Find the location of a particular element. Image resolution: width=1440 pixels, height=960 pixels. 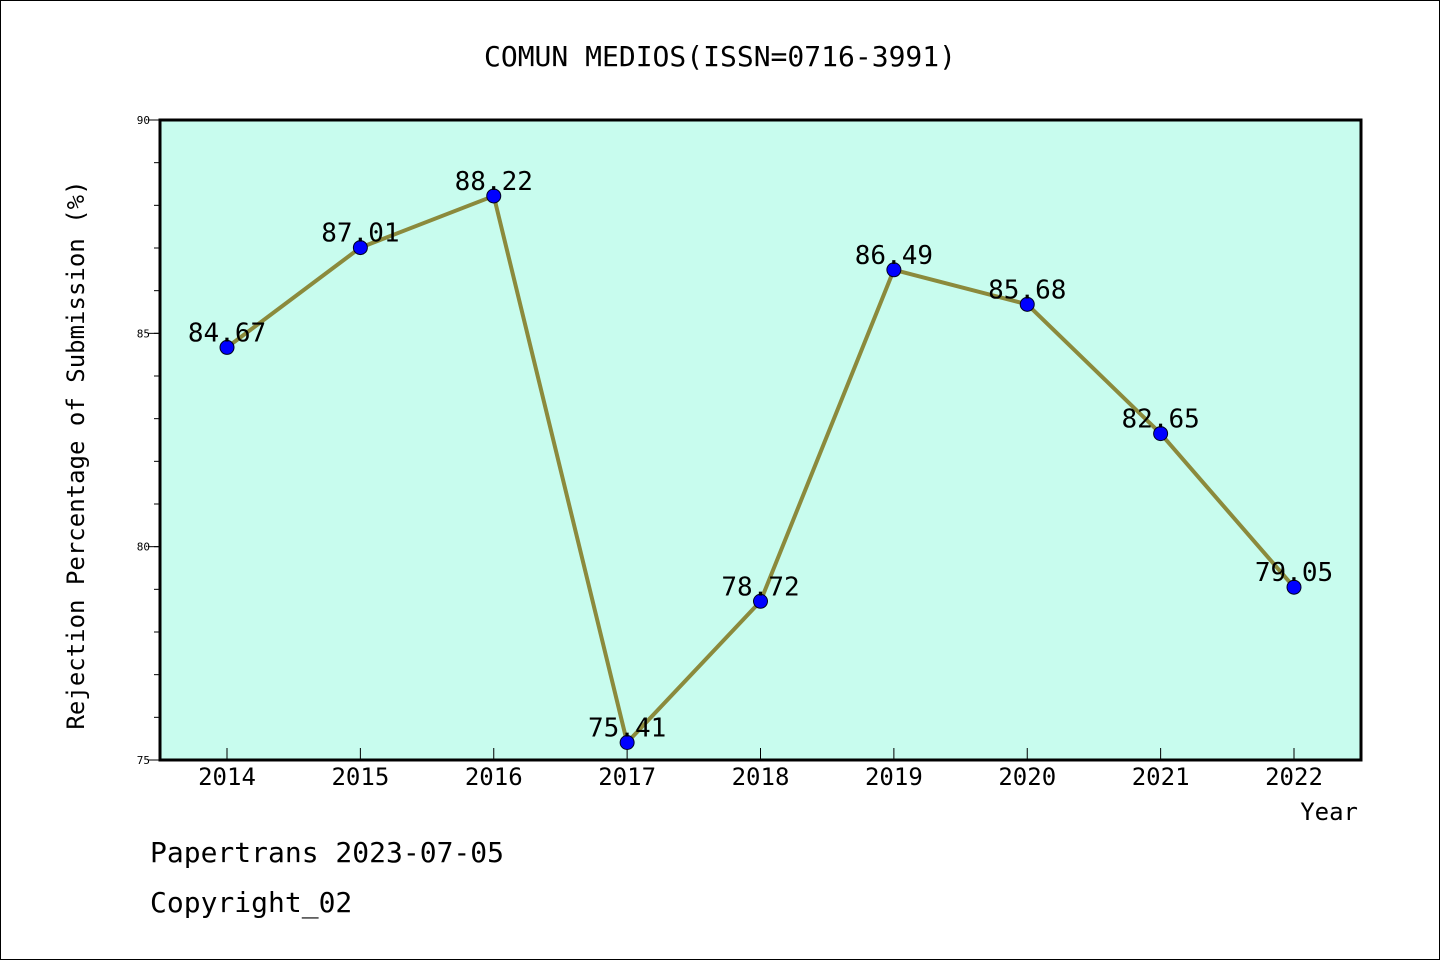

y-axis-ticks: 75 80 85 90 is located at coordinates (148, 440).